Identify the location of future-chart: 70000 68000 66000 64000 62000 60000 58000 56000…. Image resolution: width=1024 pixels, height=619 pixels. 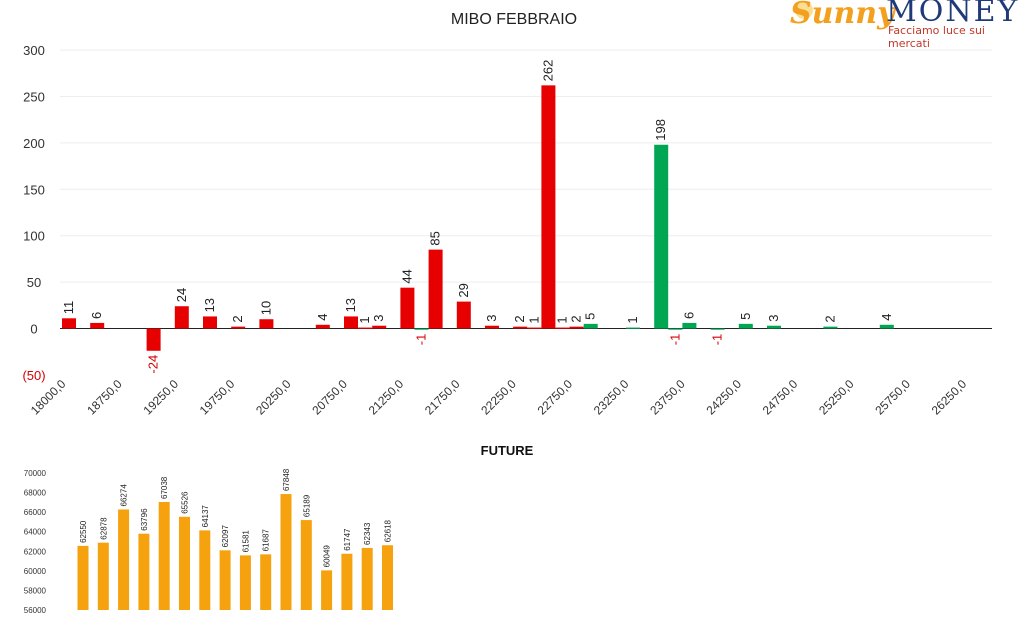
(208, 541).